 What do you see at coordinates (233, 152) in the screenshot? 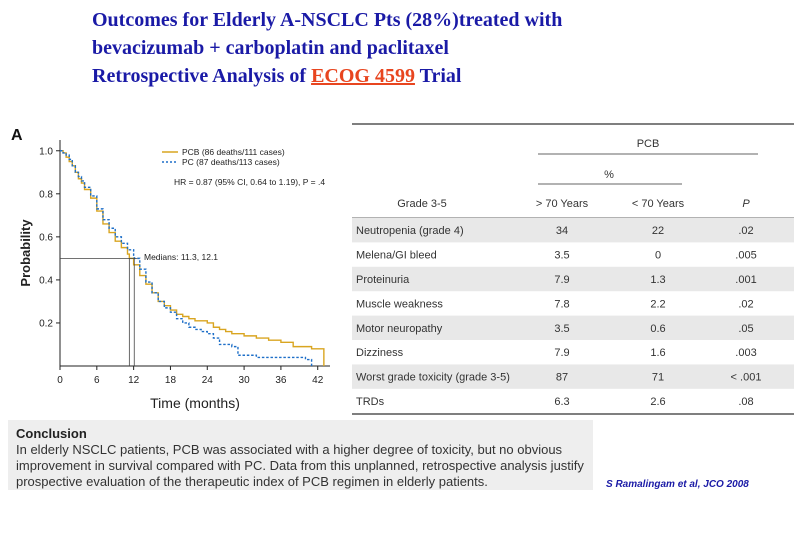
I see `legend-label-pcb: PCB (86 deaths/111 cases)` at bounding box center [233, 152].